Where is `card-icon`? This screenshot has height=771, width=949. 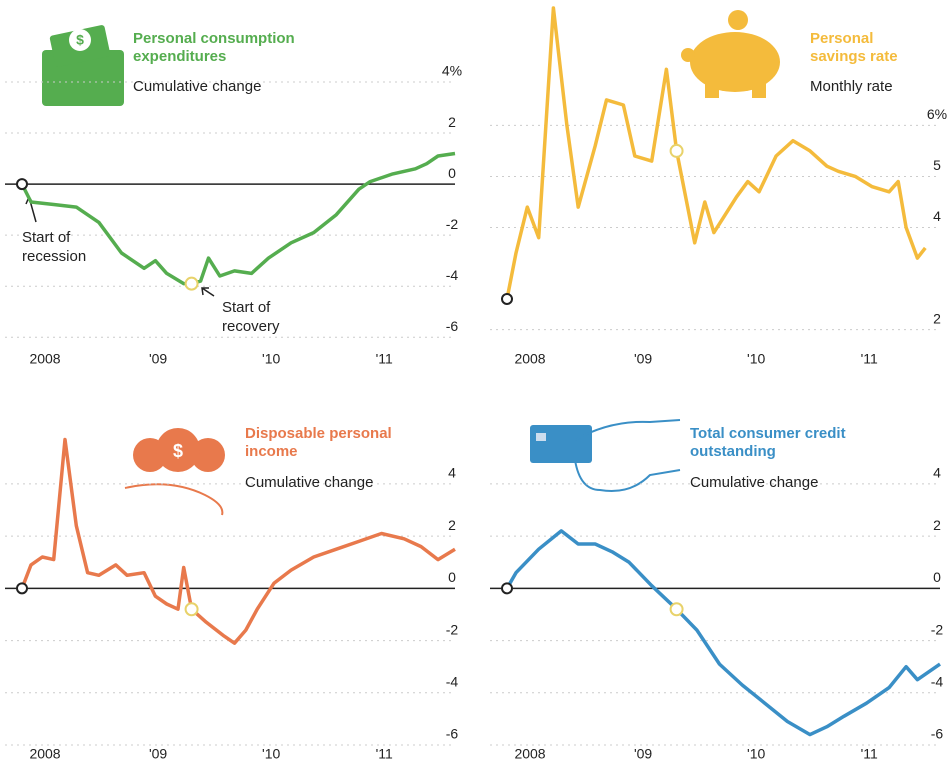 card-icon is located at coordinates (605, 455).